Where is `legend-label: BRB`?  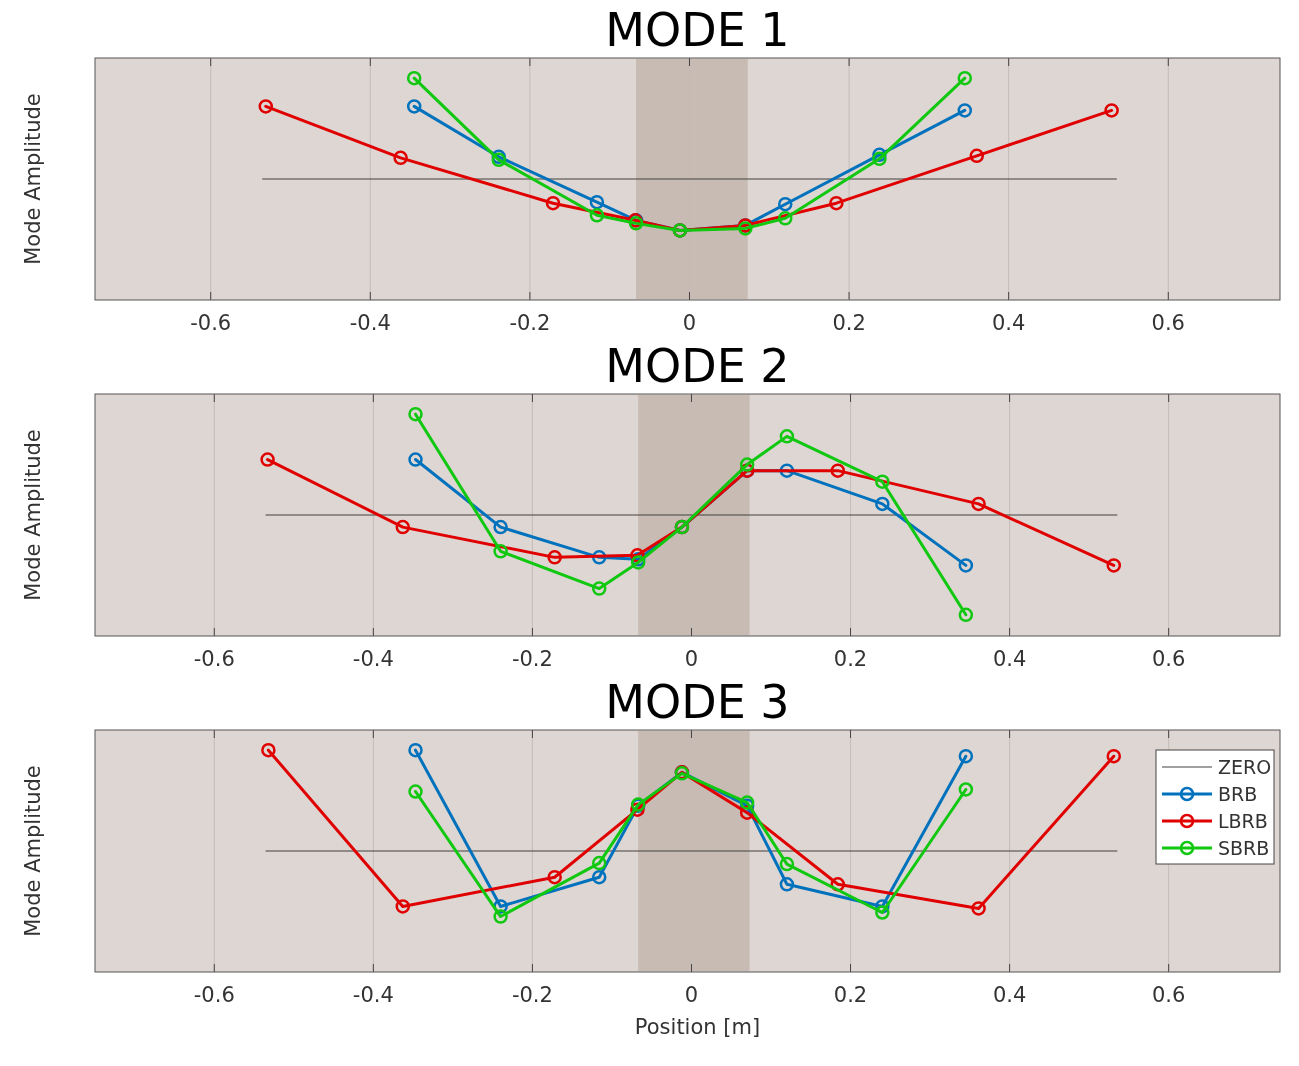
legend-label: BRB is located at coordinates (1238, 794).